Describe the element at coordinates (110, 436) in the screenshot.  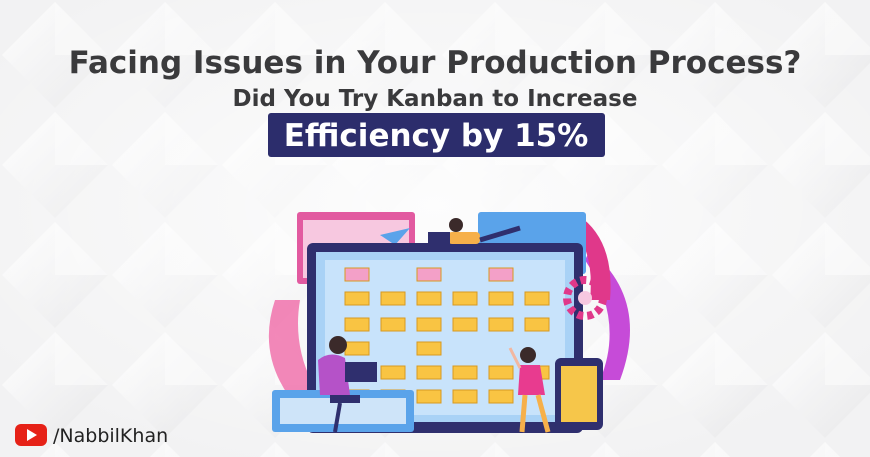
I see `channel-handle: /NabbilKhan` at that location.